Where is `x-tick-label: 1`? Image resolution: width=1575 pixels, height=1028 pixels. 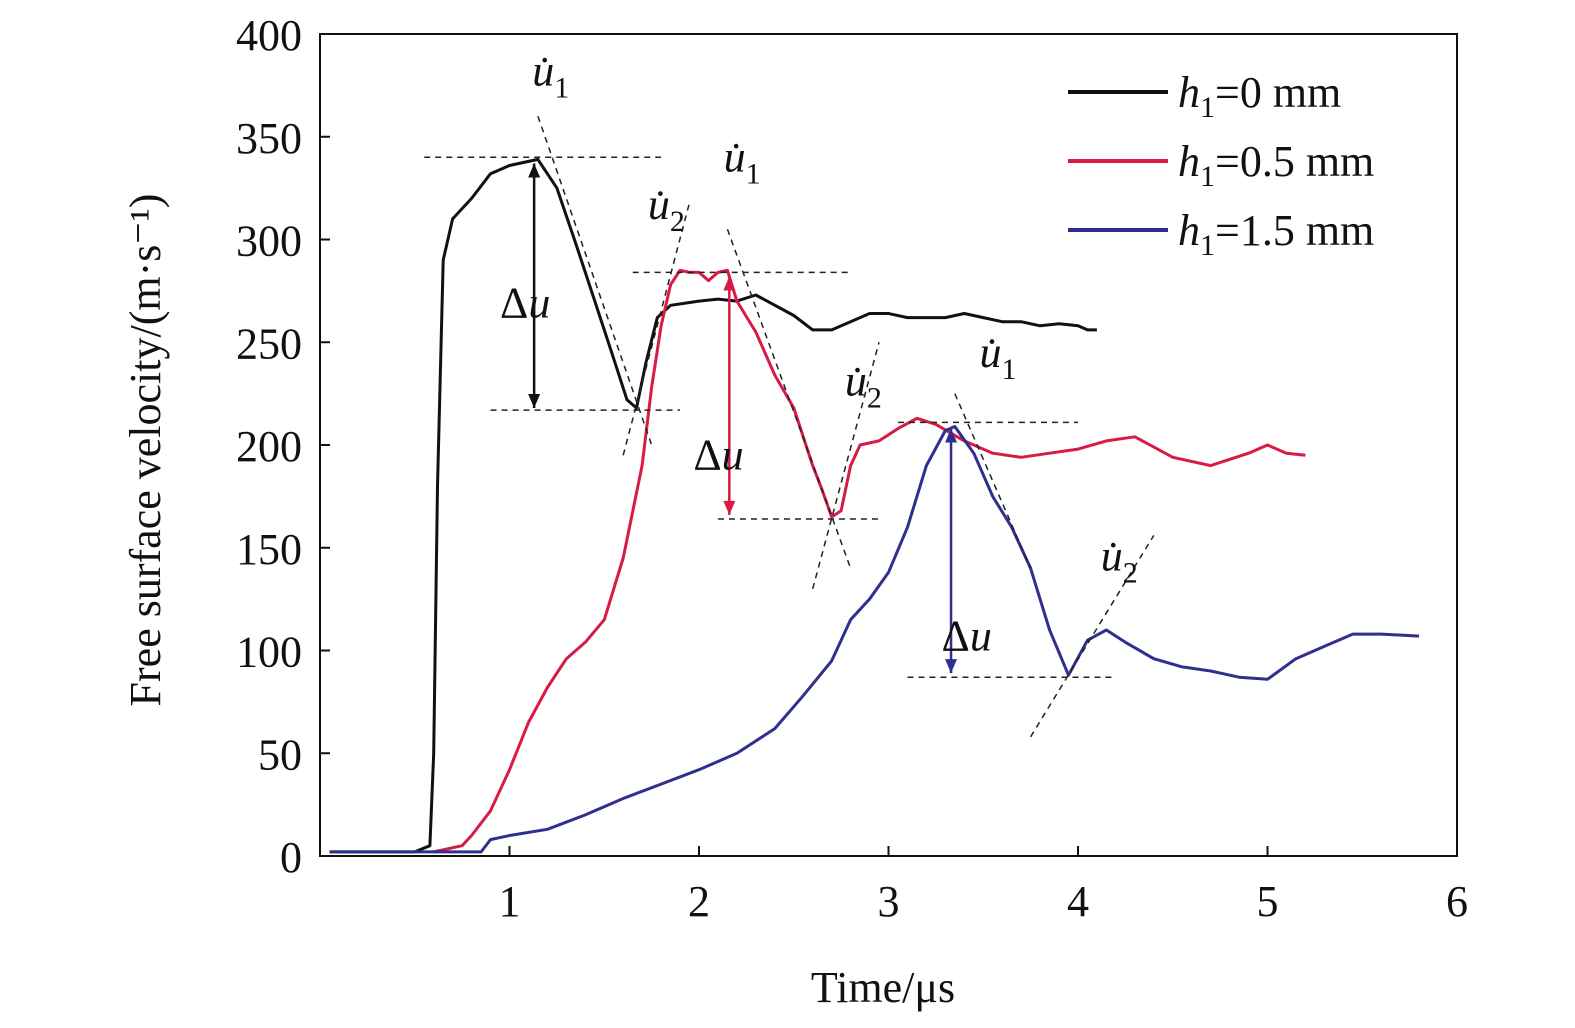 x-tick-label: 1 is located at coordinates (510, 901).